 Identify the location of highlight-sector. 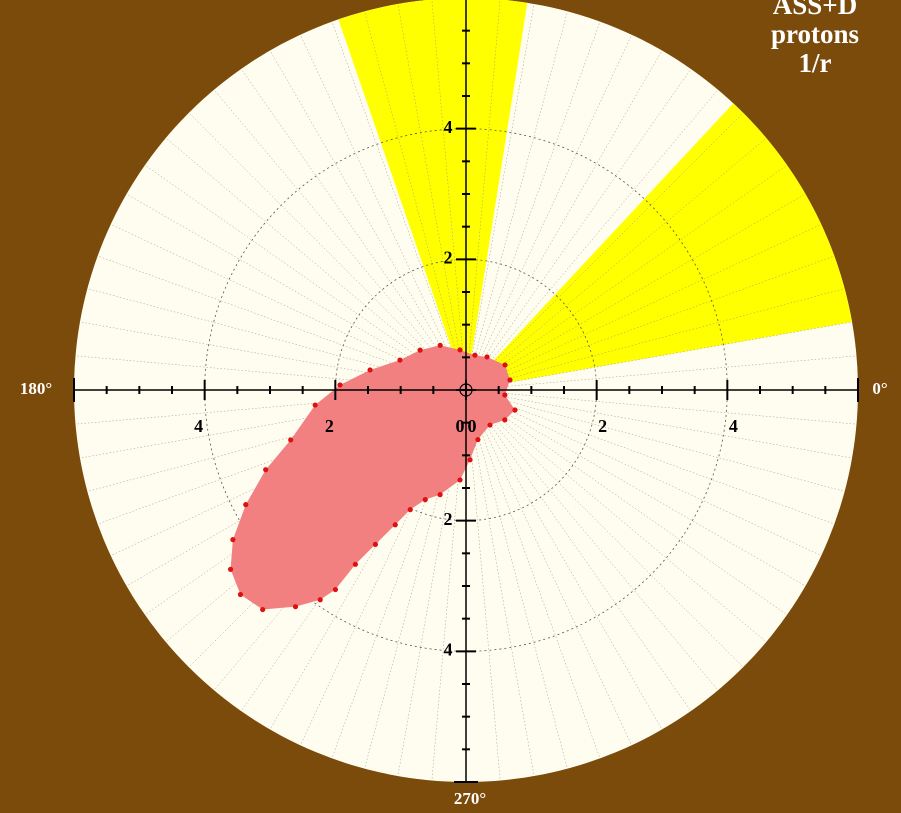
(433, 195).